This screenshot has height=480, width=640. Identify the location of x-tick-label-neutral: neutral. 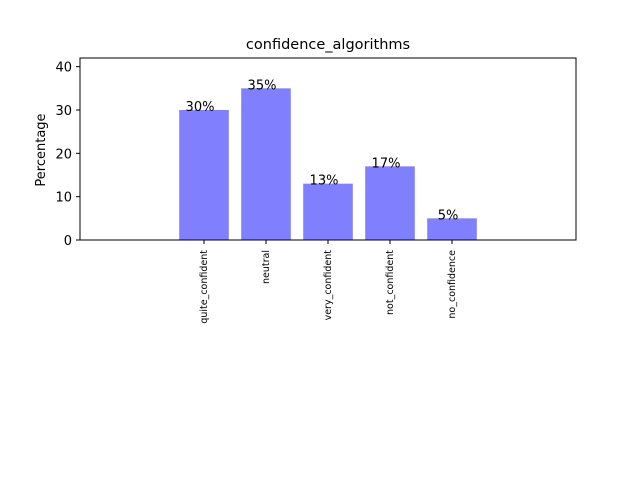
(266, 267).